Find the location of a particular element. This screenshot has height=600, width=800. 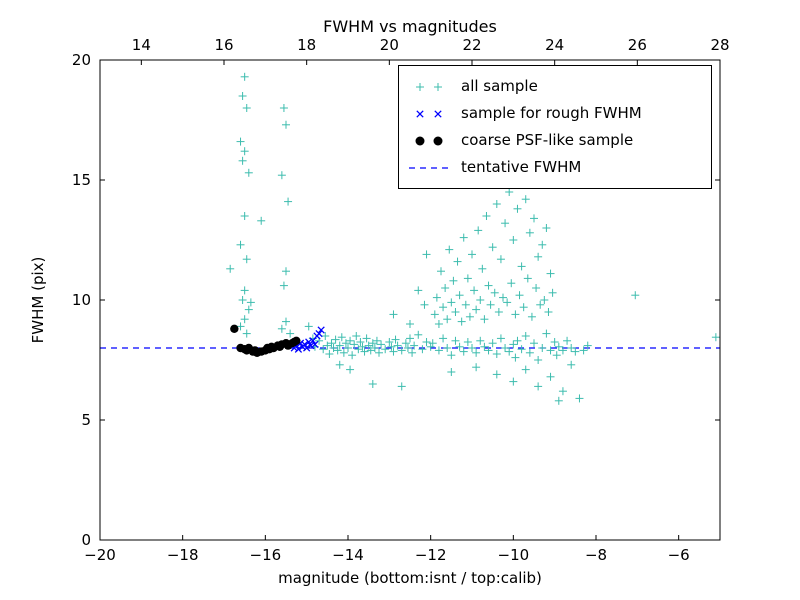

svg-text: −18 is located at coordinates (183, 555).